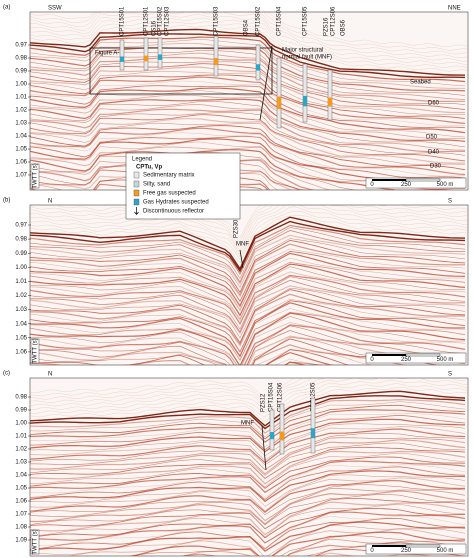 This screenshot has height=558, width=474. Describe the element at coordinates (21, 437) in the screenshot. I see `y-tick-label: 1.01` at that location.